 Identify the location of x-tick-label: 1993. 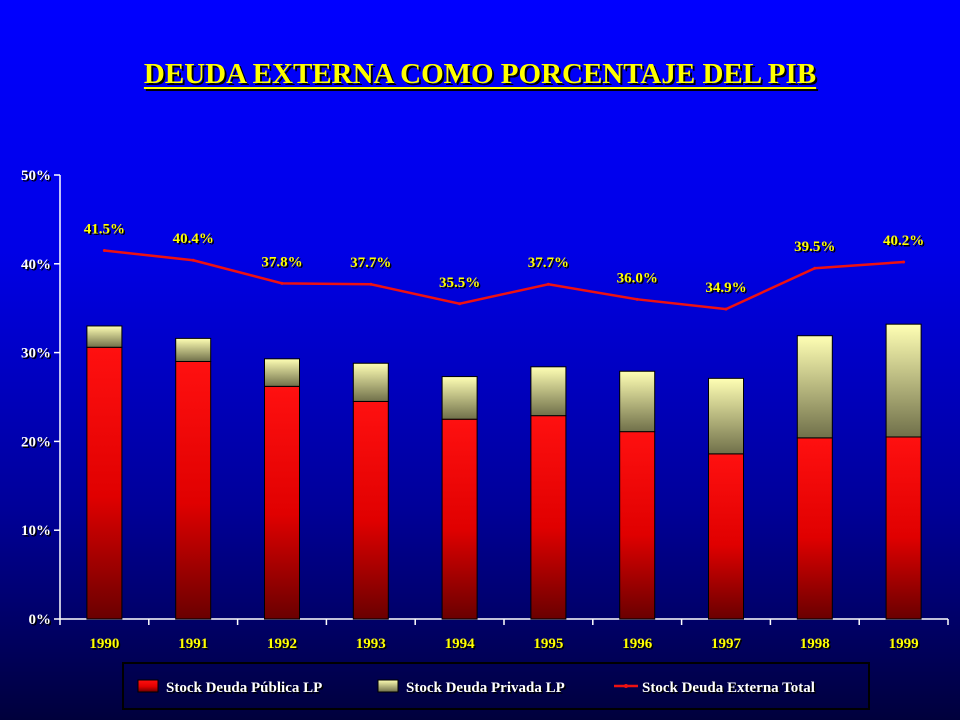
(371, 644).